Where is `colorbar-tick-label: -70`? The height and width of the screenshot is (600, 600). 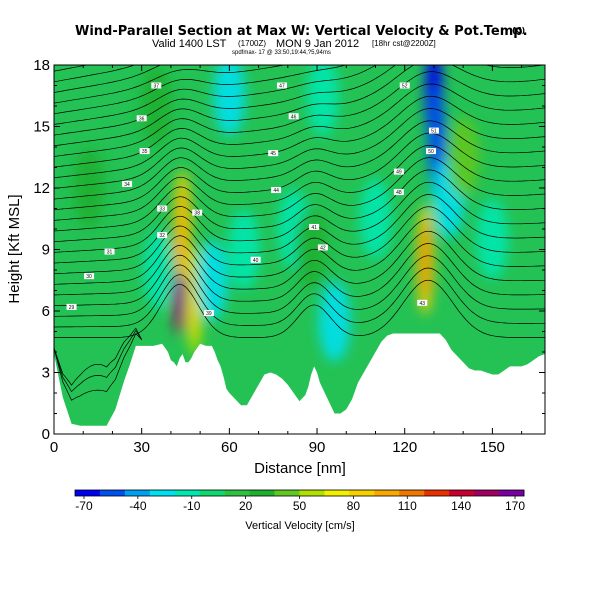 colorbar-tick-label: -70 is located at coordinates (84, 506).